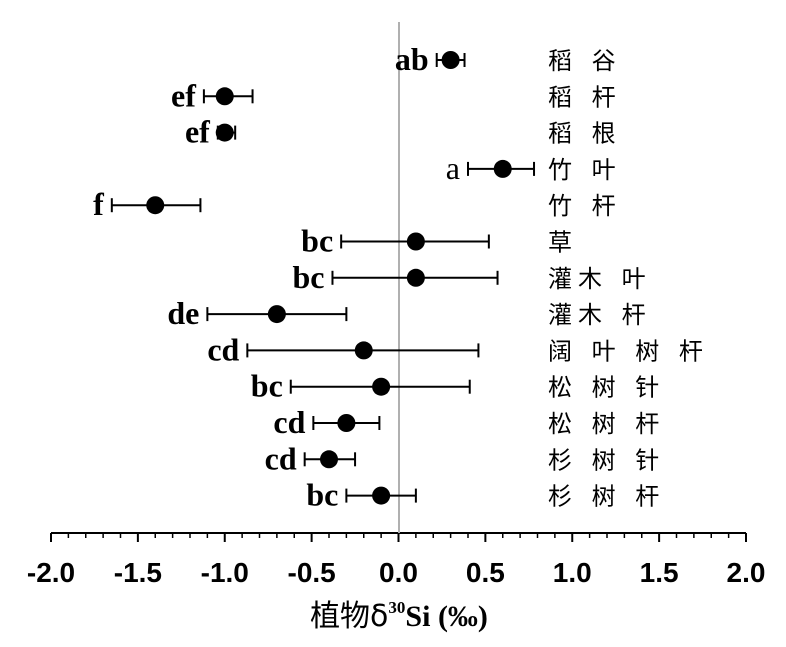  What do you see at coordinates (225, 572) in the screenshot?
I see `x-tick-label: -1.0` at bounding box center [225, 572].